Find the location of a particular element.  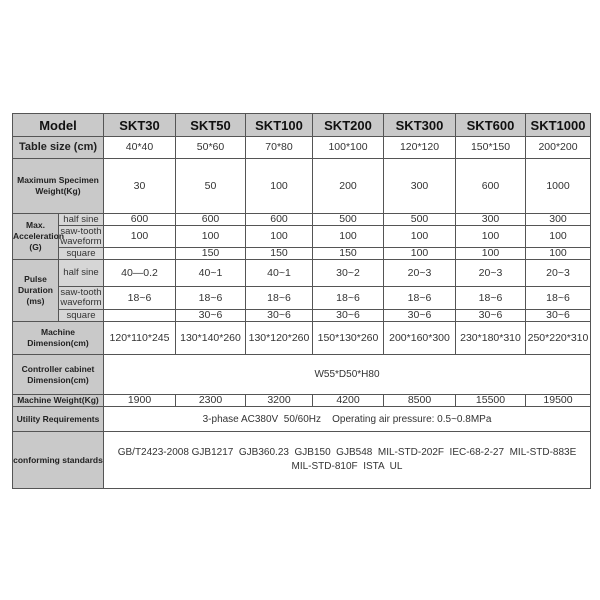

value-cell: 30~2 is located at coordinates (348, 273).